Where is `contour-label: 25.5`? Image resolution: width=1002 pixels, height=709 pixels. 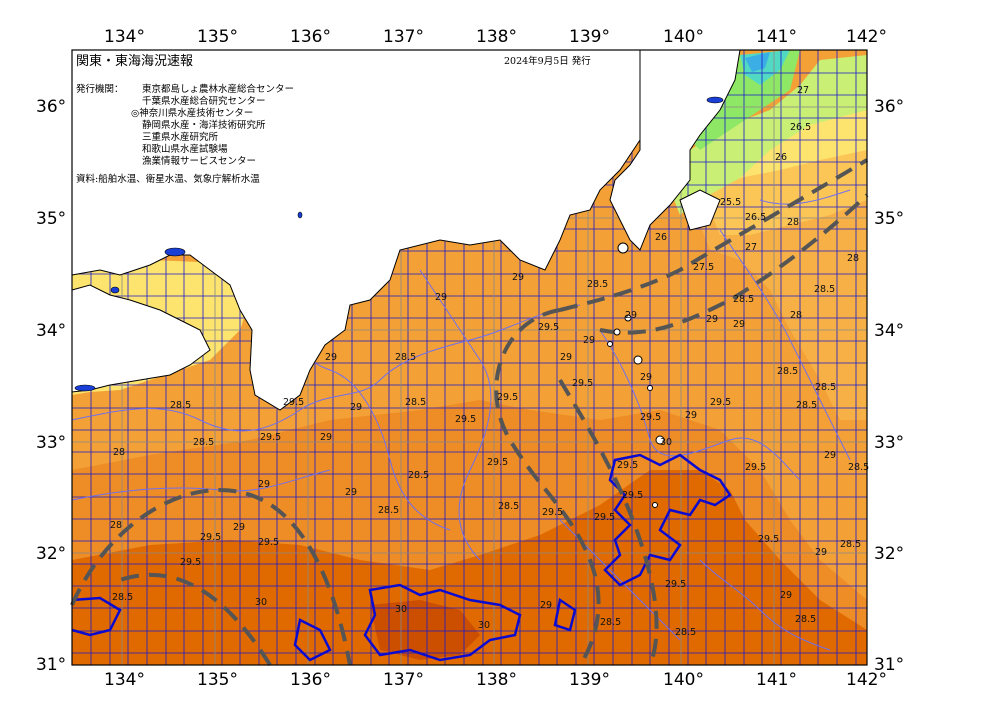
contour-label: 25.5 is located at coordinates (730, 202).